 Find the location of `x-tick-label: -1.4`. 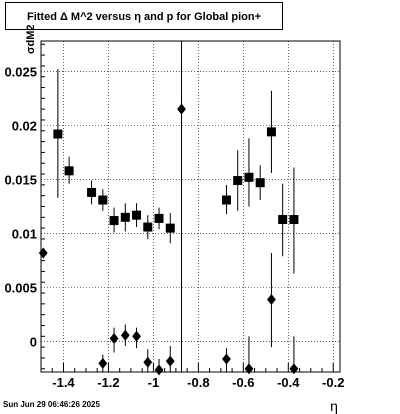

x-tick-label: -1.4 is located at coordinates (63, 382).